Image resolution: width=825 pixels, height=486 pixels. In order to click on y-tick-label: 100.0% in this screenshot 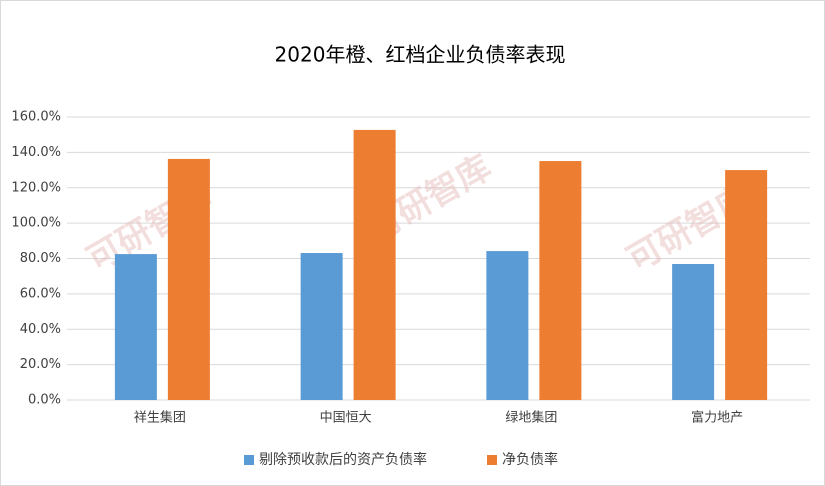, I will do `click(36, 223)`.